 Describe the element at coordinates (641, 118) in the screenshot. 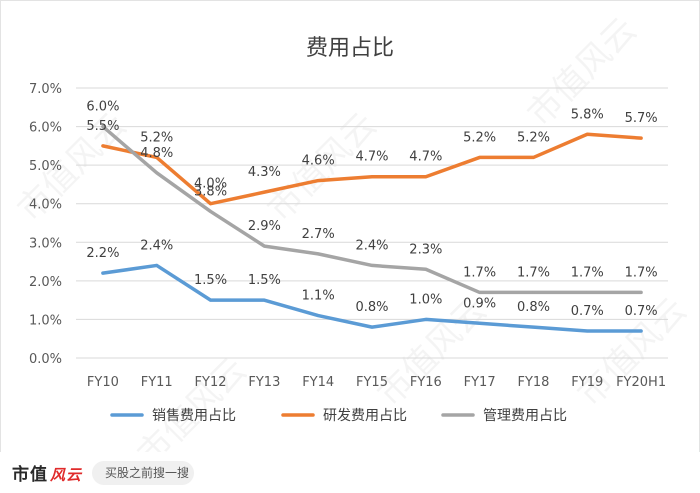

I see `data-label: 5.7%` at that location.